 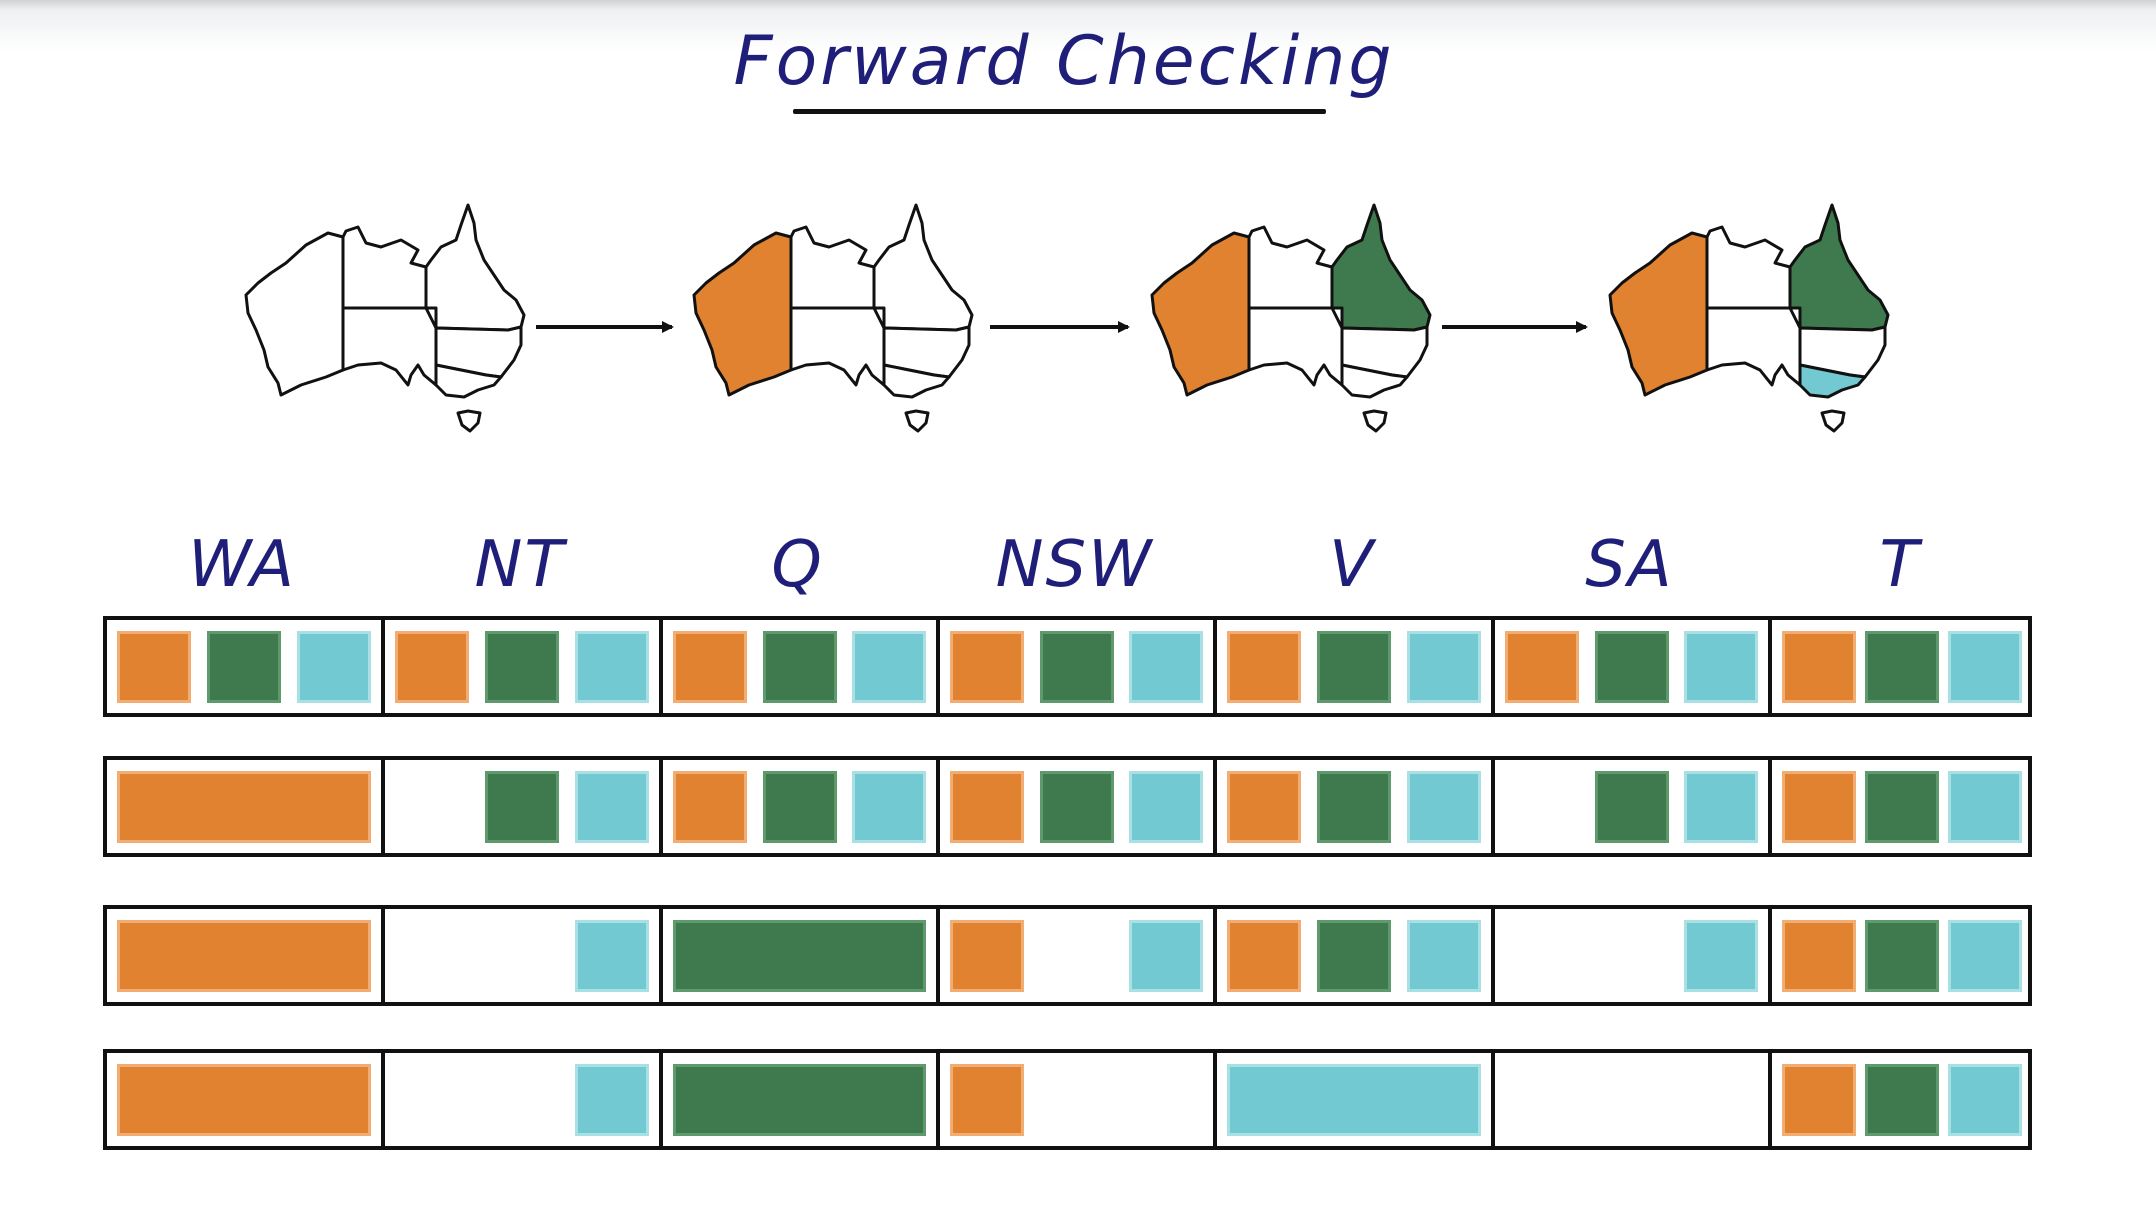 I want to click on map-sequence, so click(x=1067, y=318).